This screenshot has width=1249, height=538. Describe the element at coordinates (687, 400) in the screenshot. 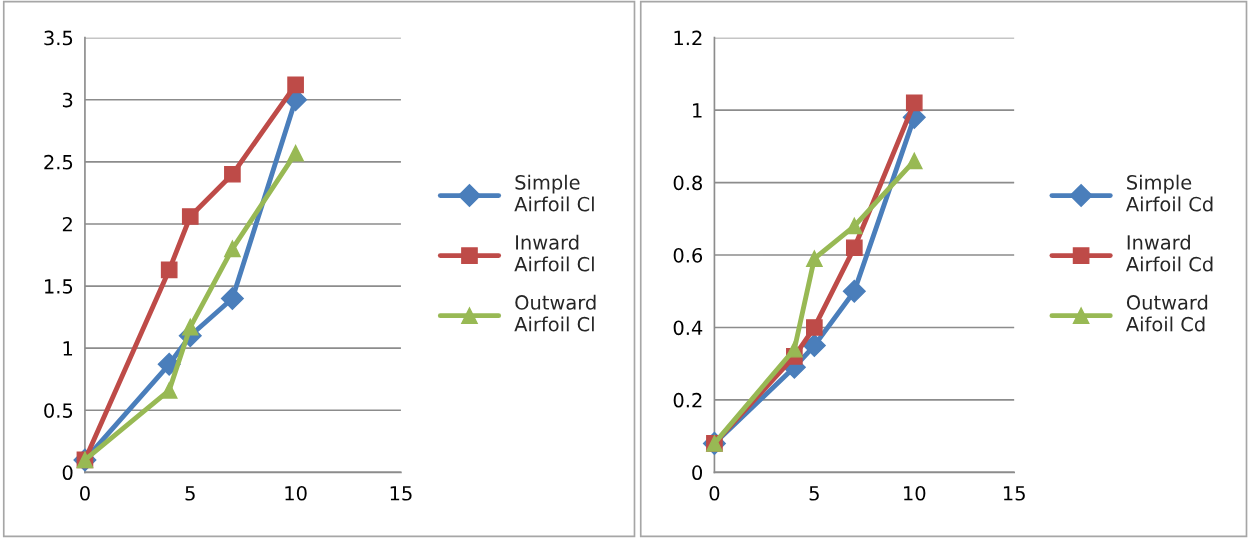

I see `y-tick-label: 0.2` at that location.